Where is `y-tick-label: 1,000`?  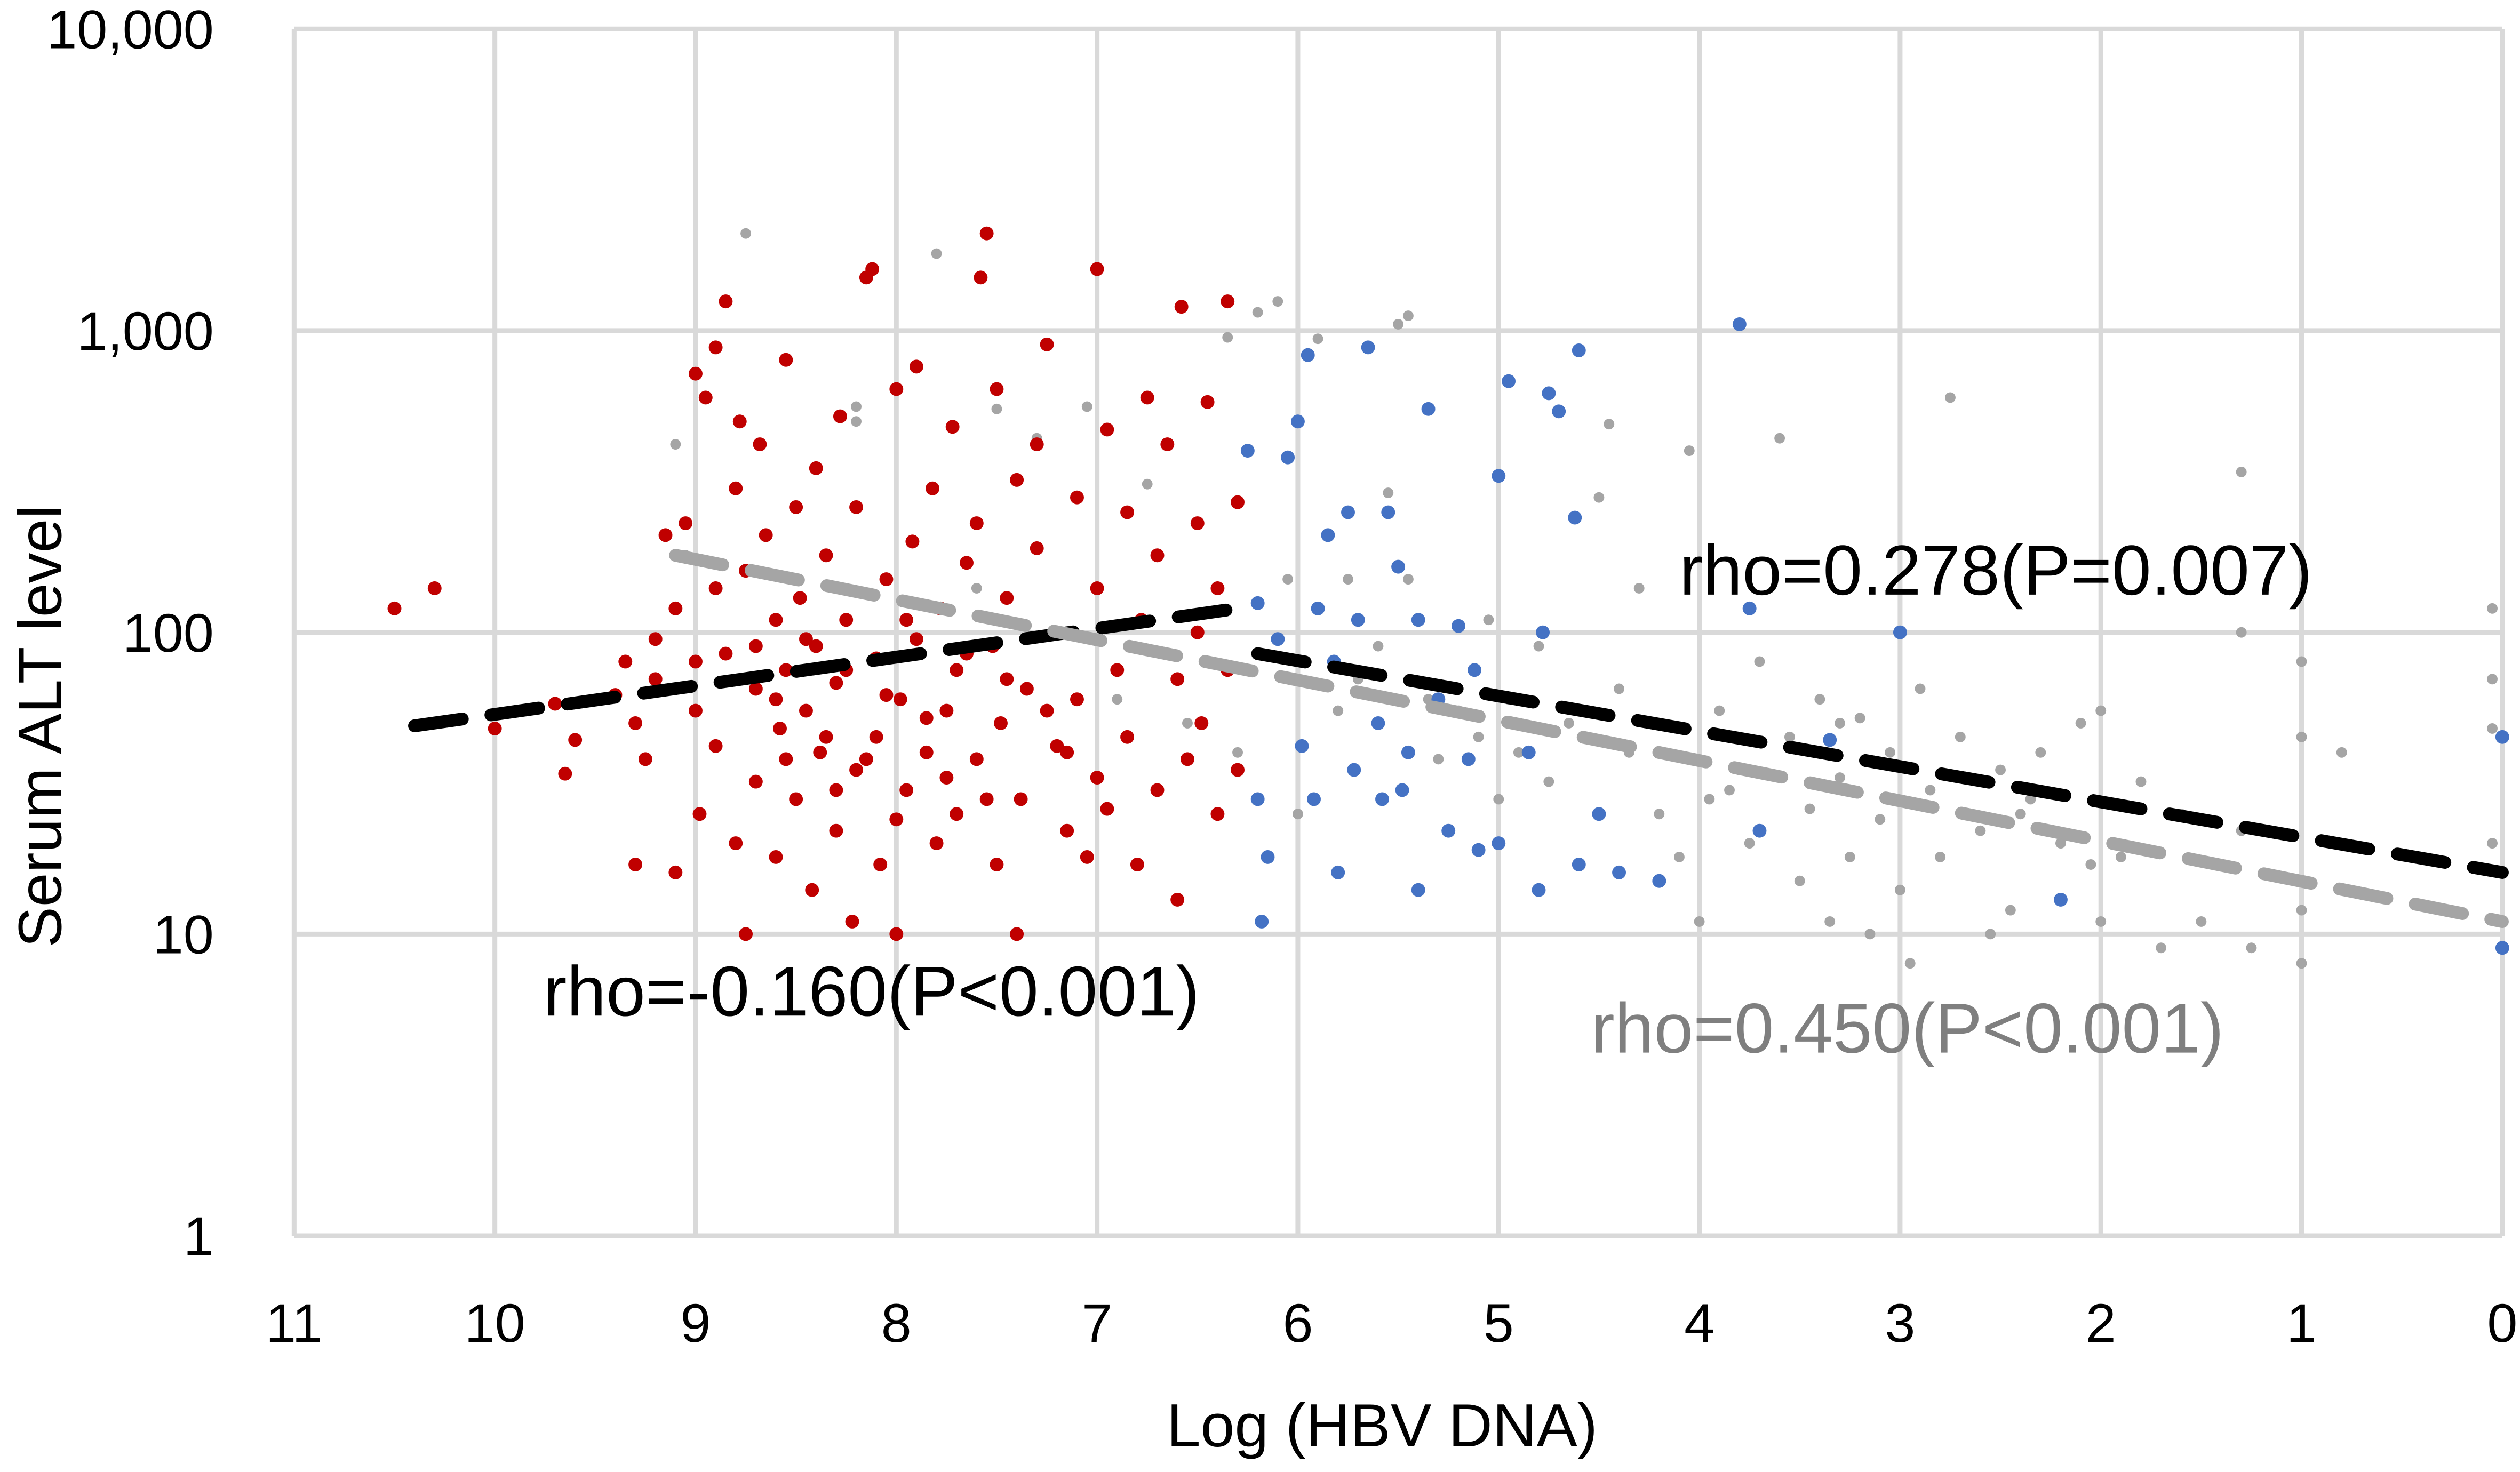
y-tick-label: 1,000 is located at coordinates (145, 331).